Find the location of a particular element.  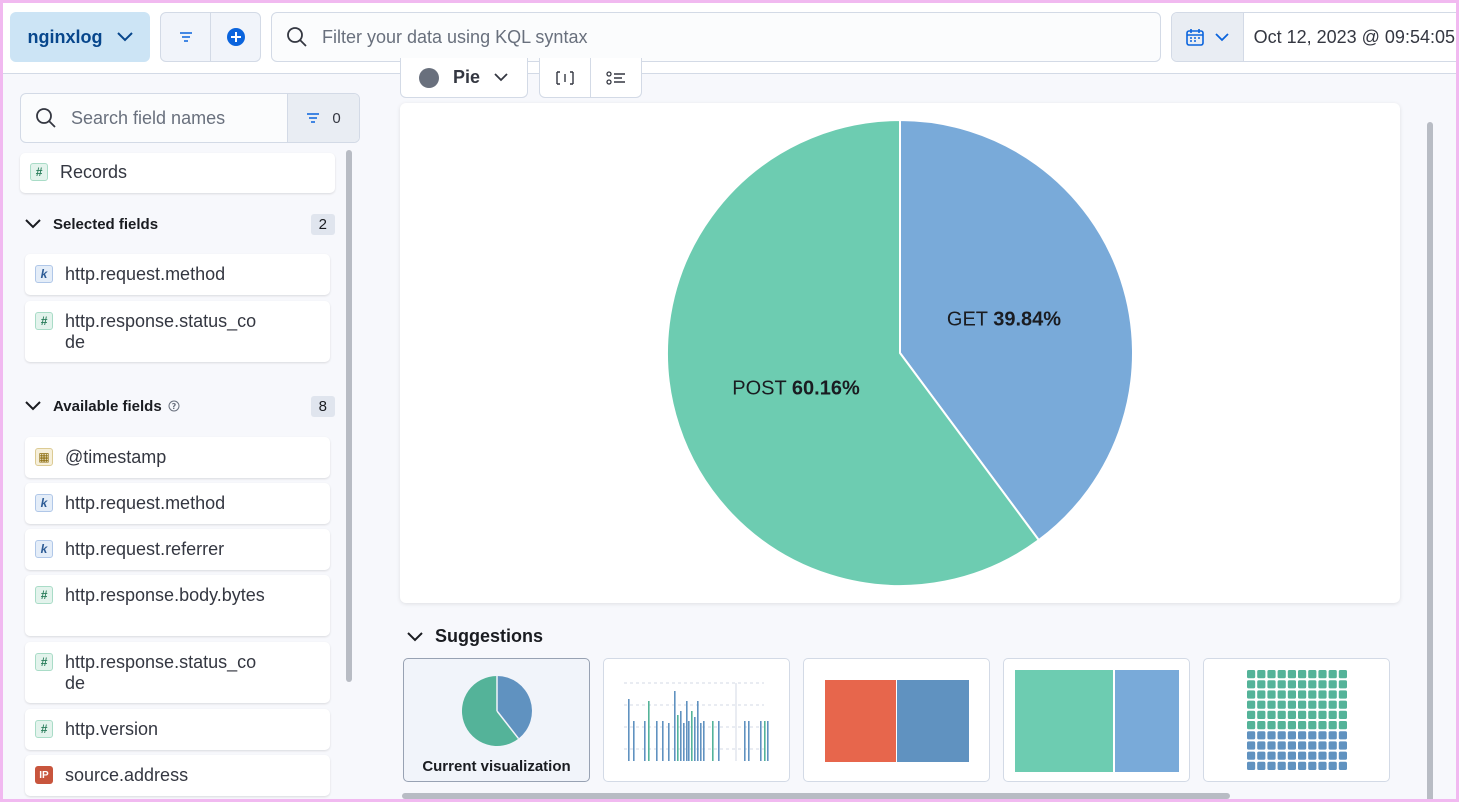

field-name: Records is located at coordinates (94, 172).